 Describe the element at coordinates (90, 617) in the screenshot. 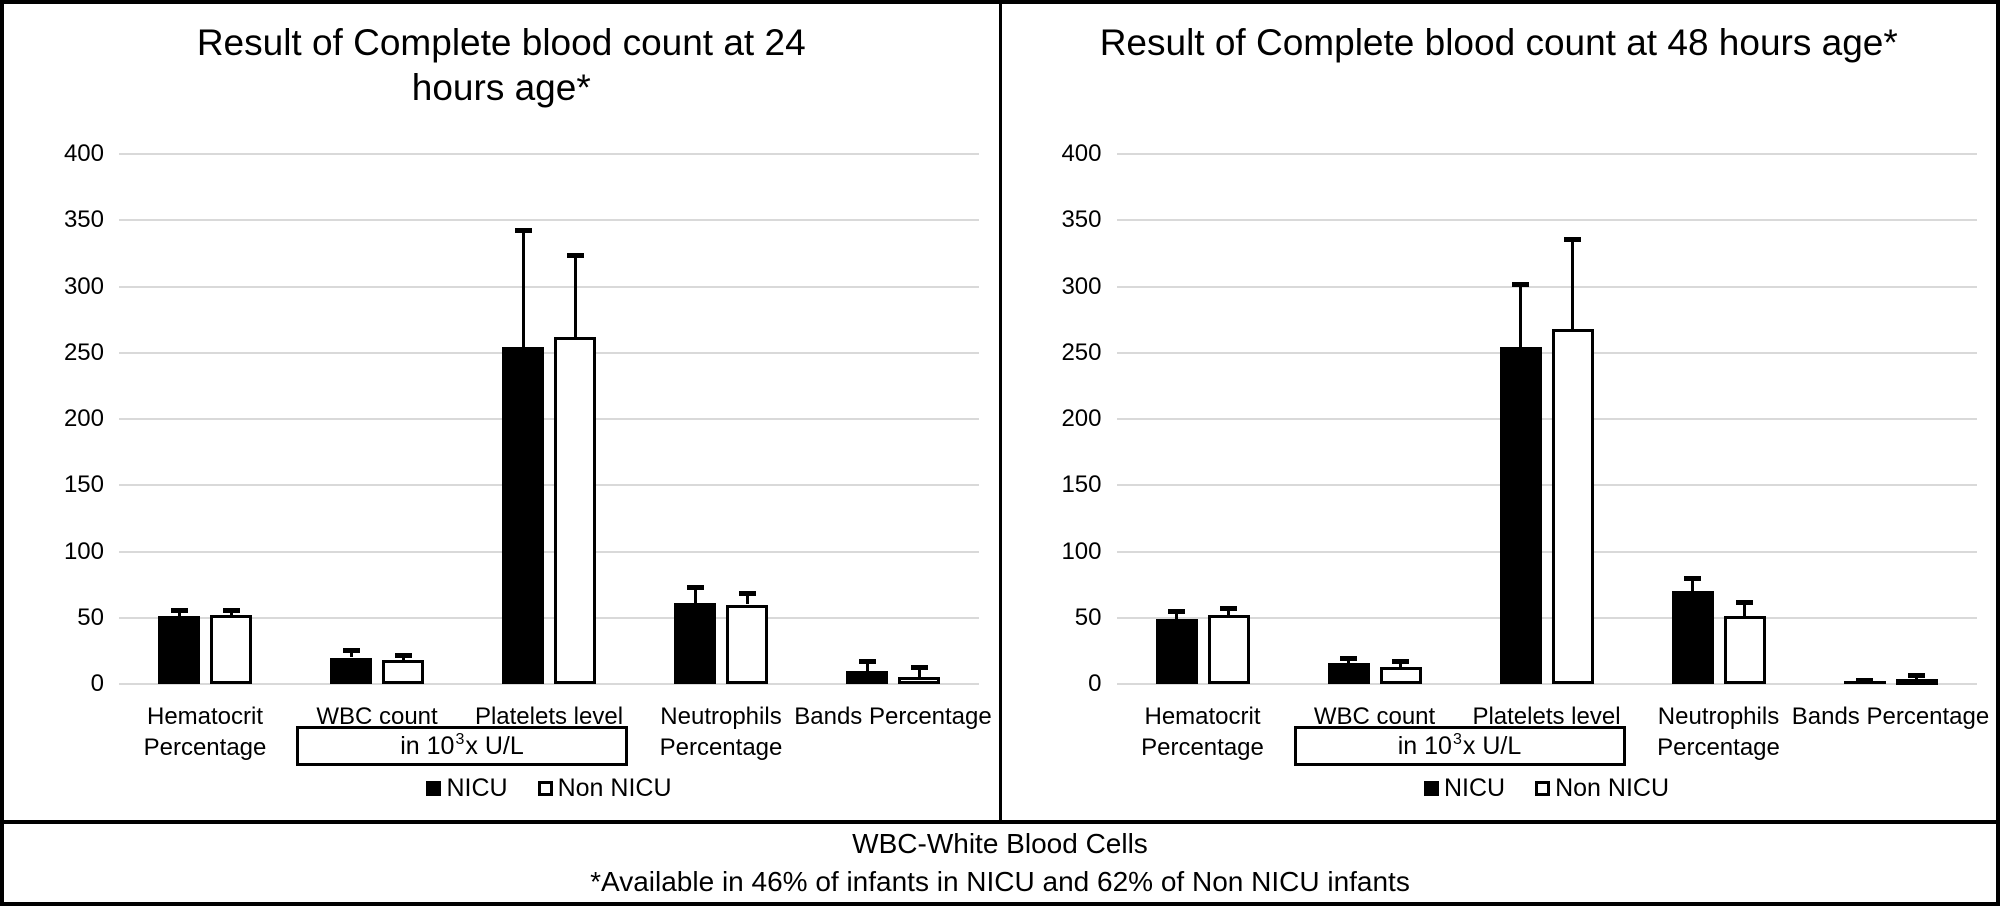

I see `y-tick-label: 50` at that location.